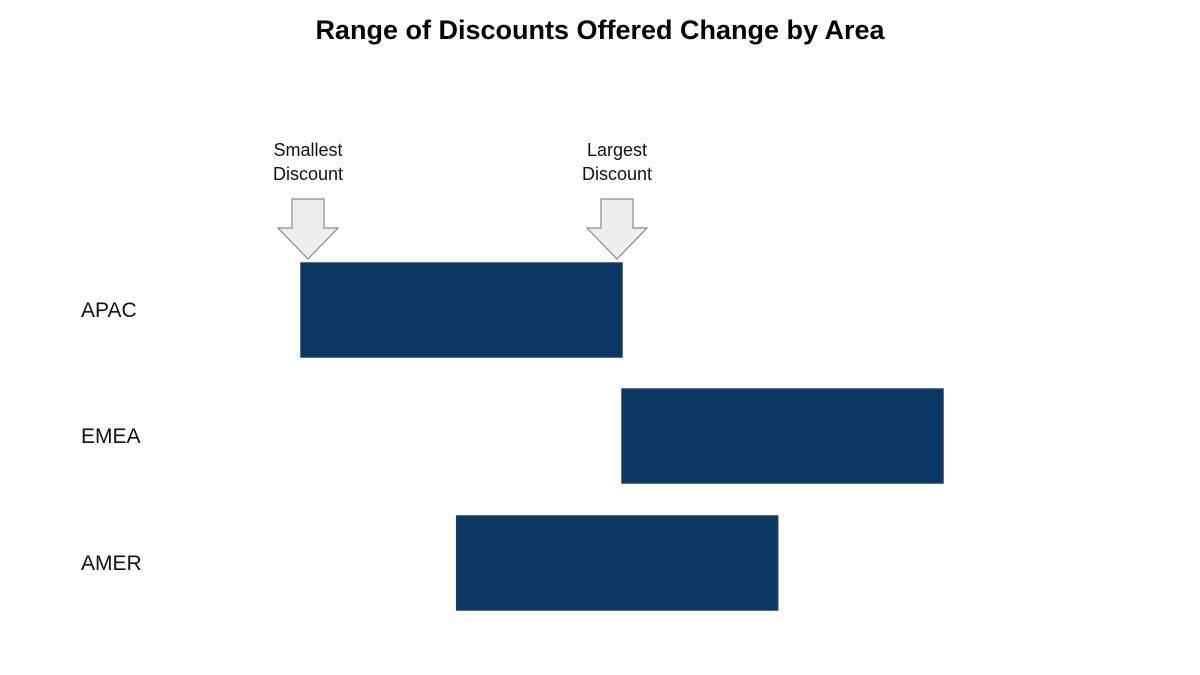 This screenshot has width=1200, height=675. What do you see at coordinates (307, 150) in the screenshot?
I see `smallest-annotation-line-1: Smallest` at bounding box center [307, 150].